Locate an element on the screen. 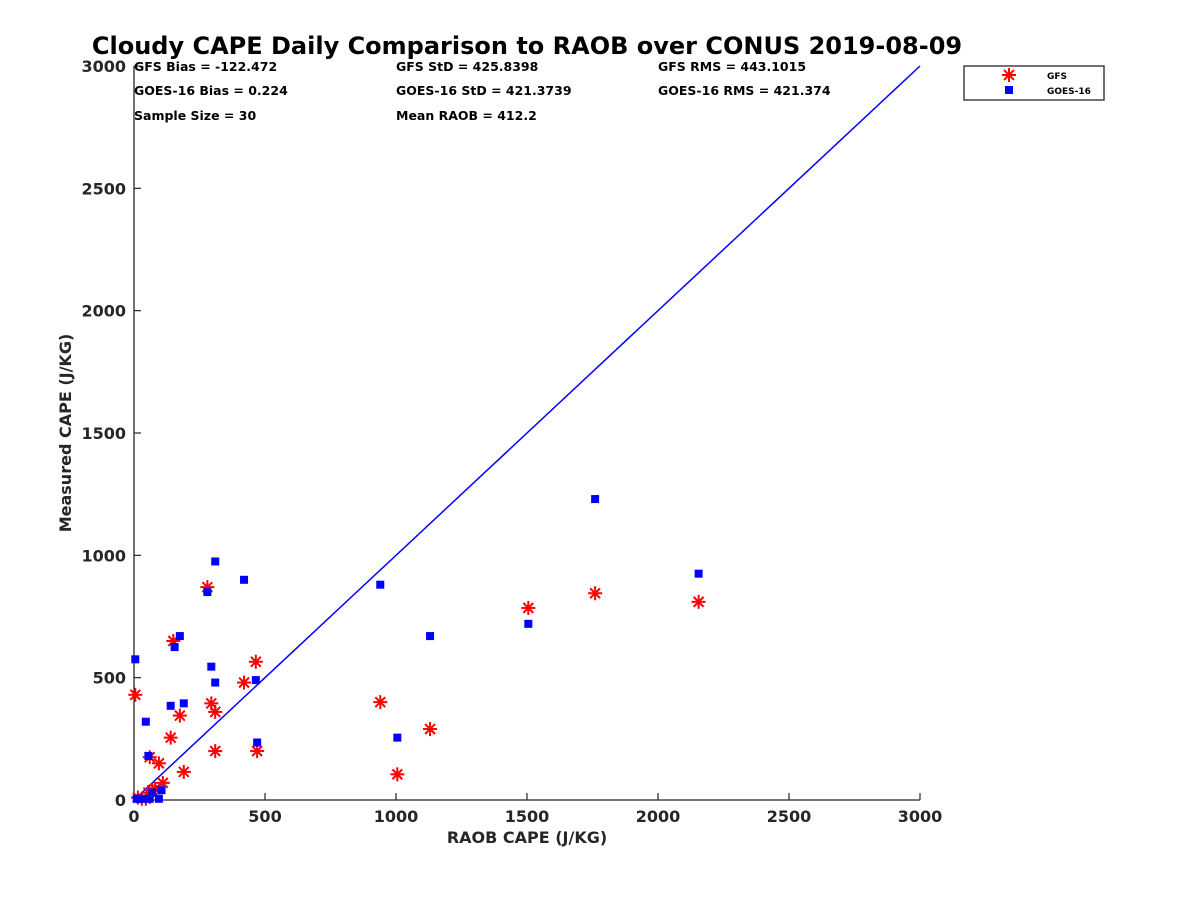  gfs-legend-asterisk is located at coordinates (1009, 75).